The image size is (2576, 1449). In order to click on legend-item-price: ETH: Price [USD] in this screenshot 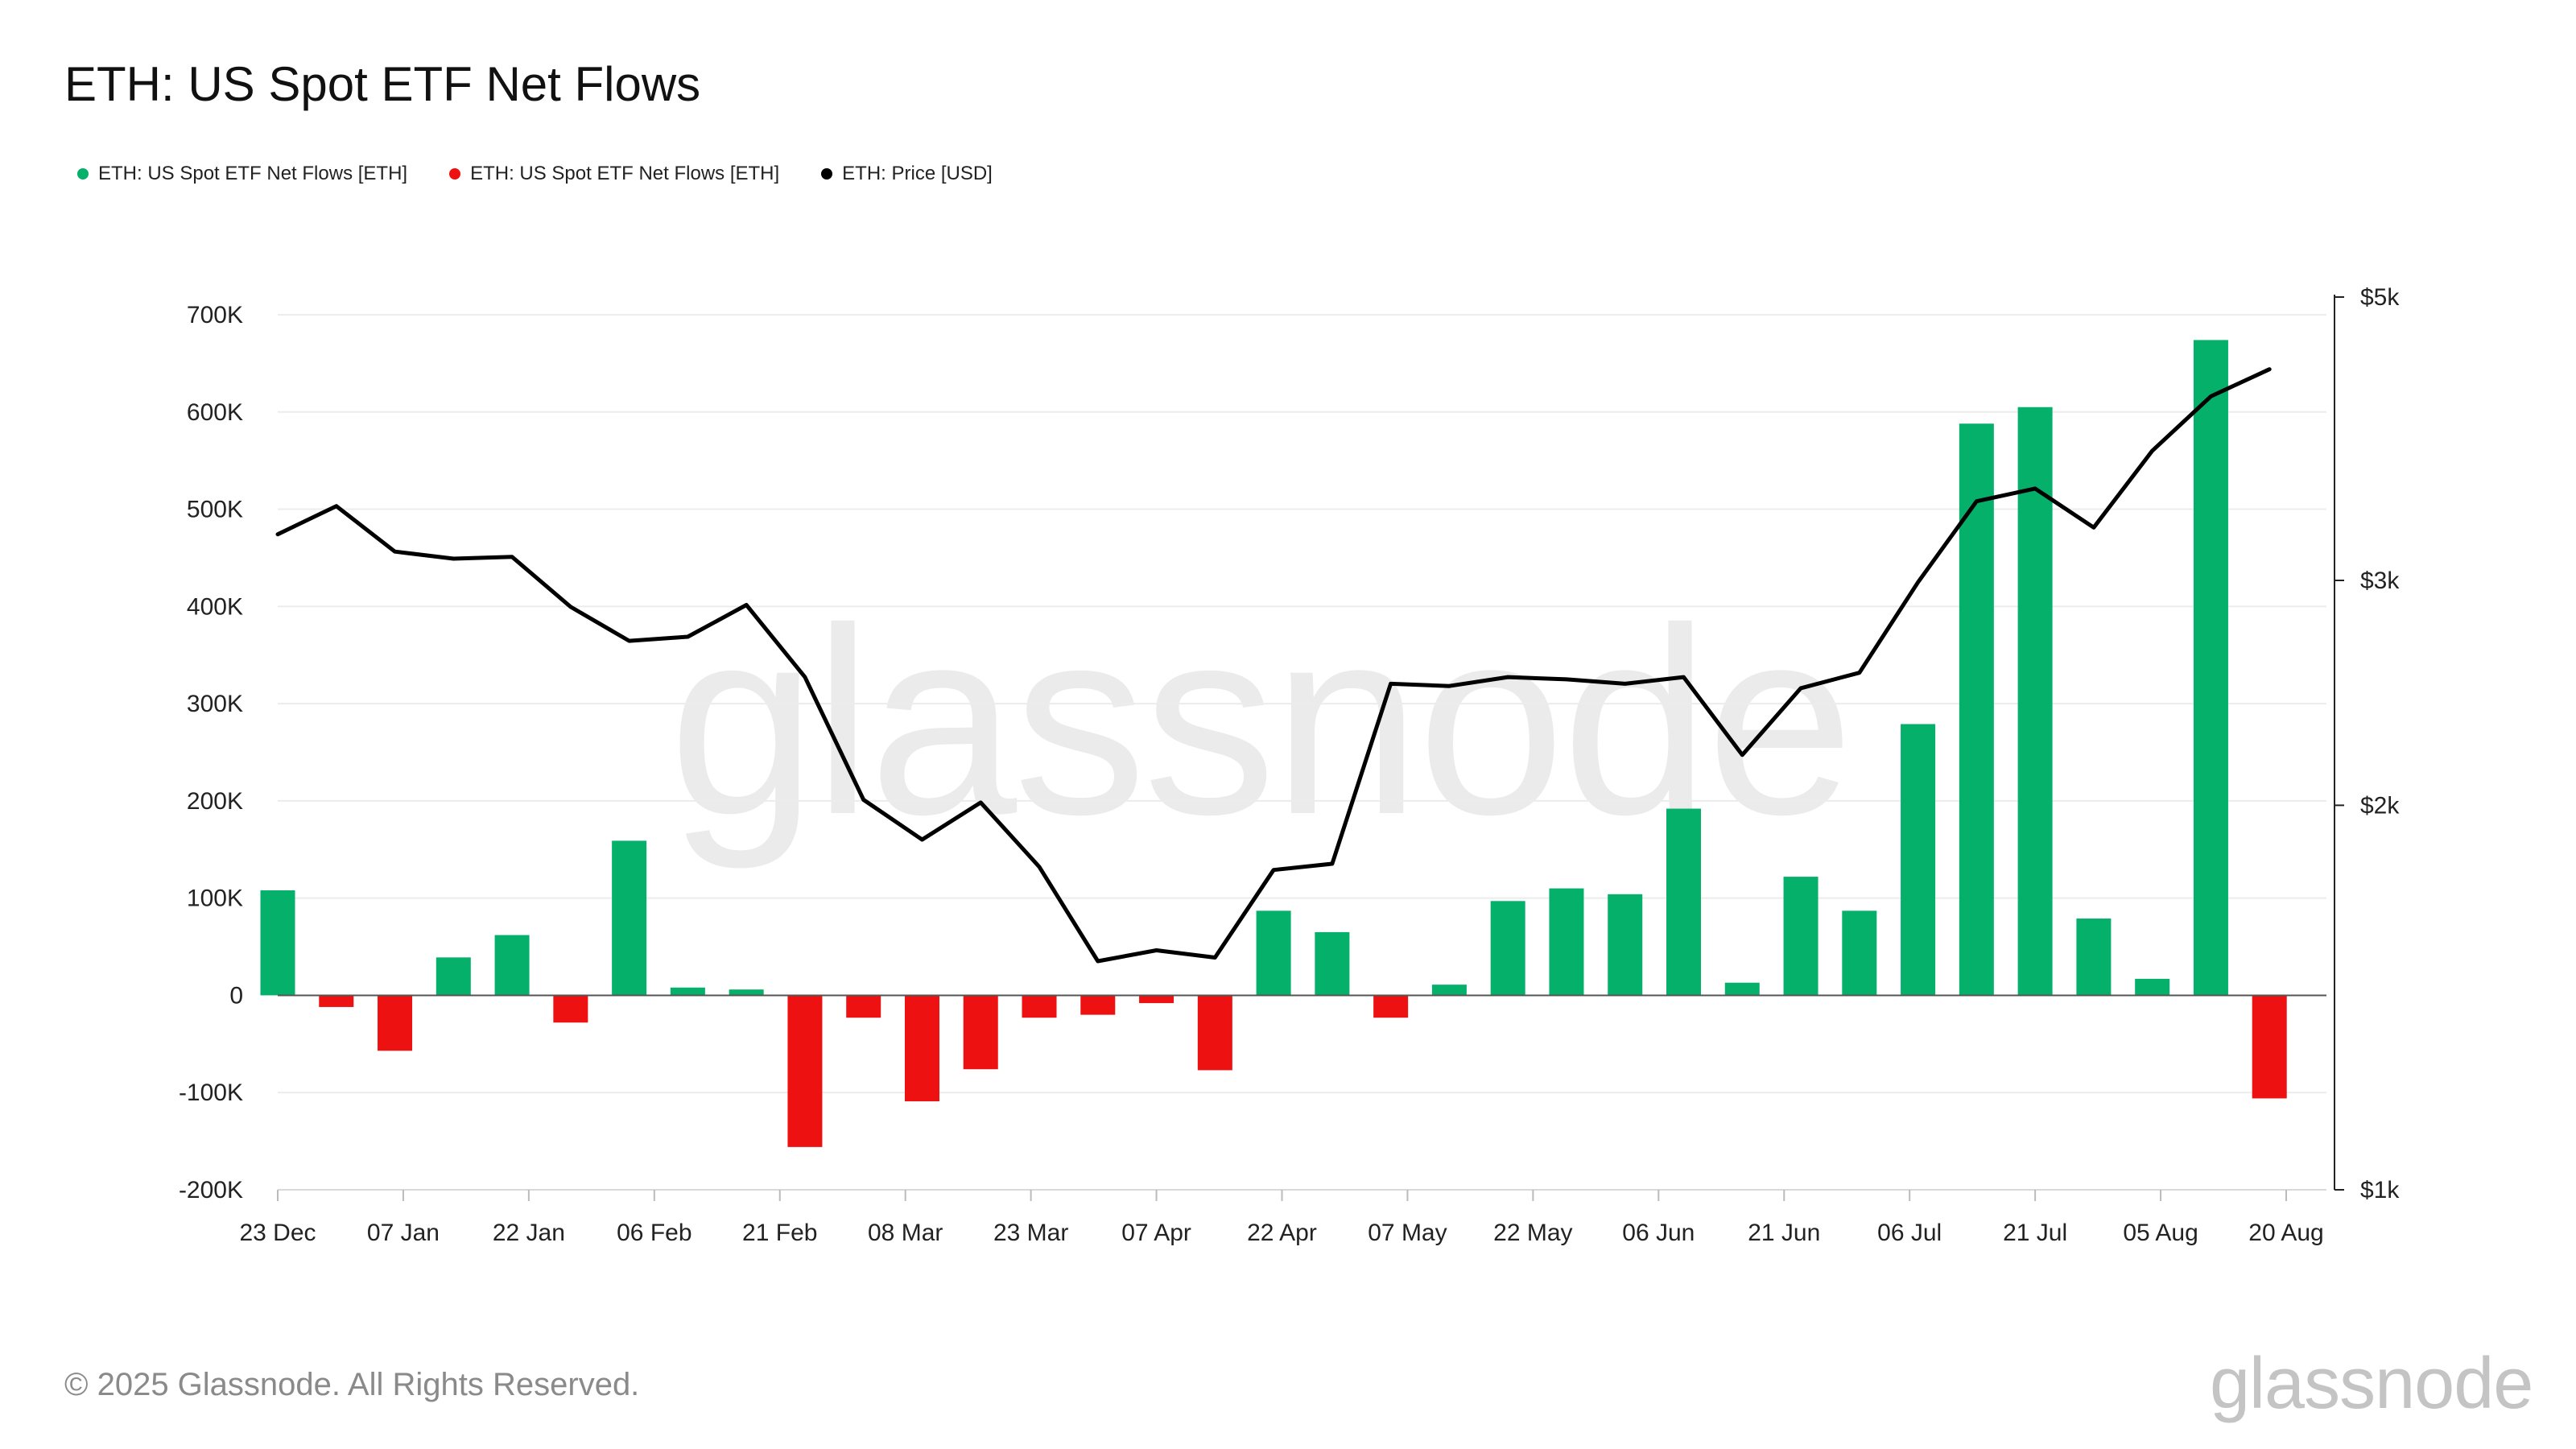, I will do `click(907, 174)`.